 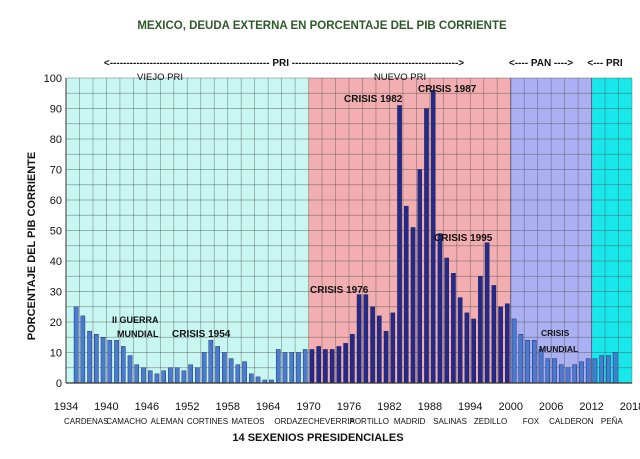 I want to click on bar-1951, so click(x=184, y=377).